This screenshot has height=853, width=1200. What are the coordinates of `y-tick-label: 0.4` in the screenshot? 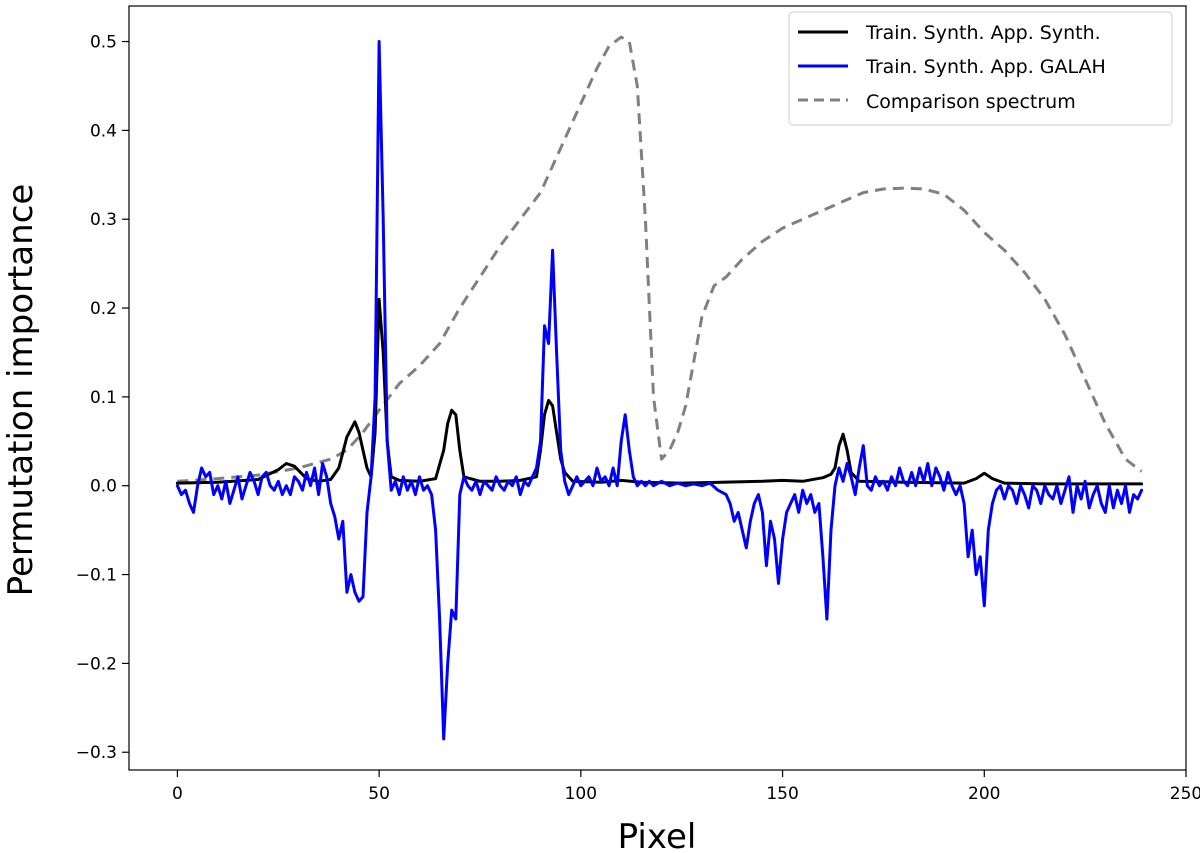 It's located at (103, 131).